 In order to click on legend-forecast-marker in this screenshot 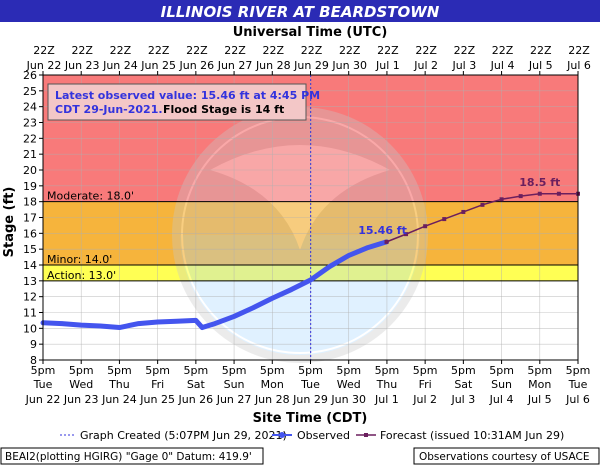, I will do `click(366, 435)`.